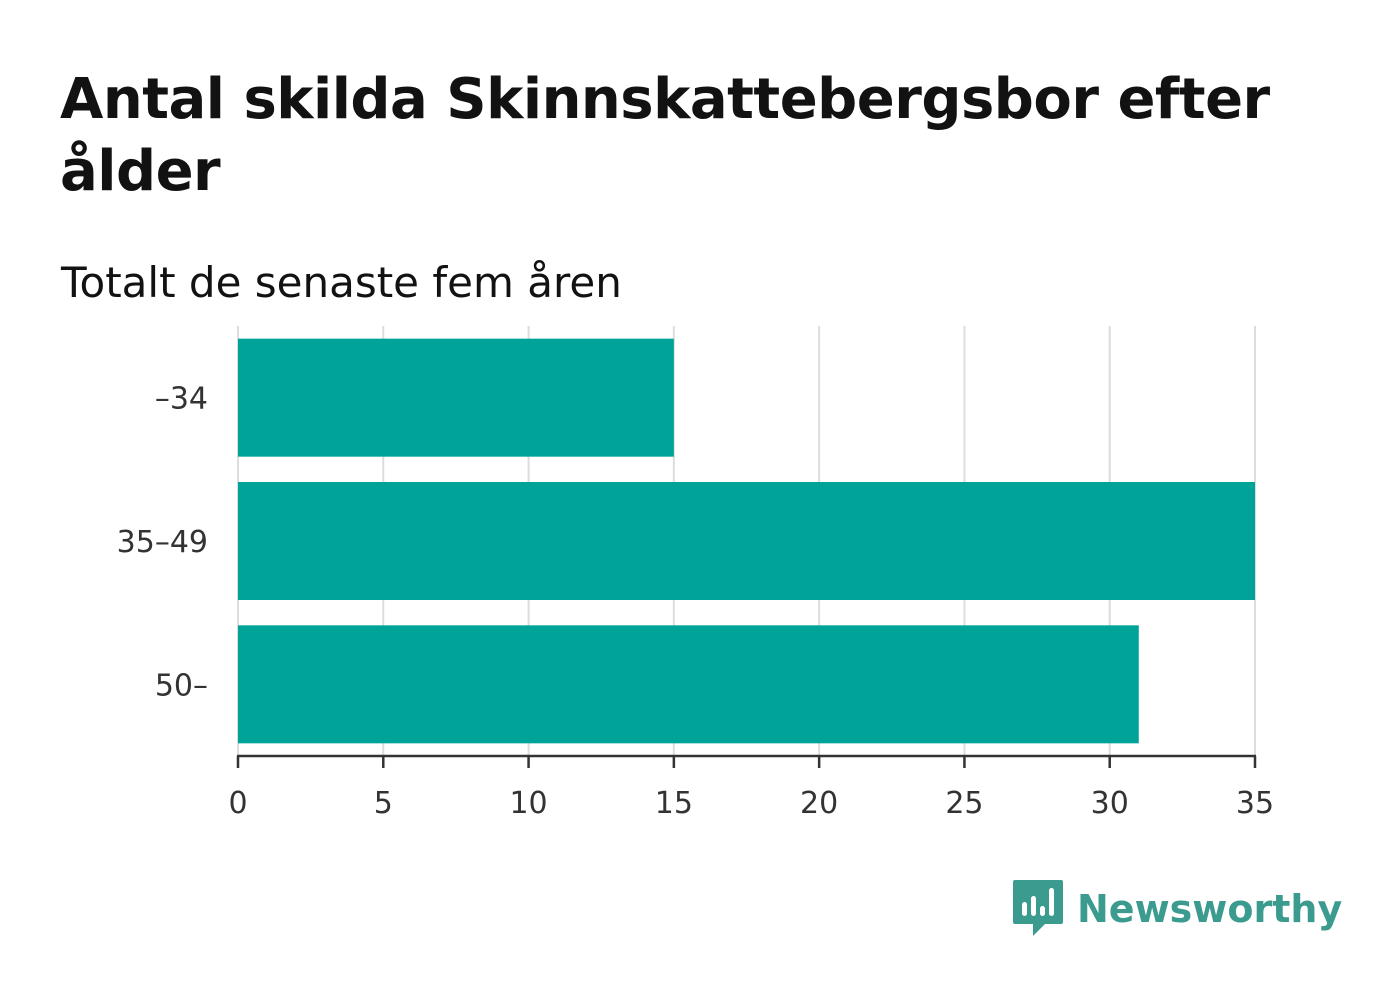  I want to click on category-label: –34, so click(181, 399).